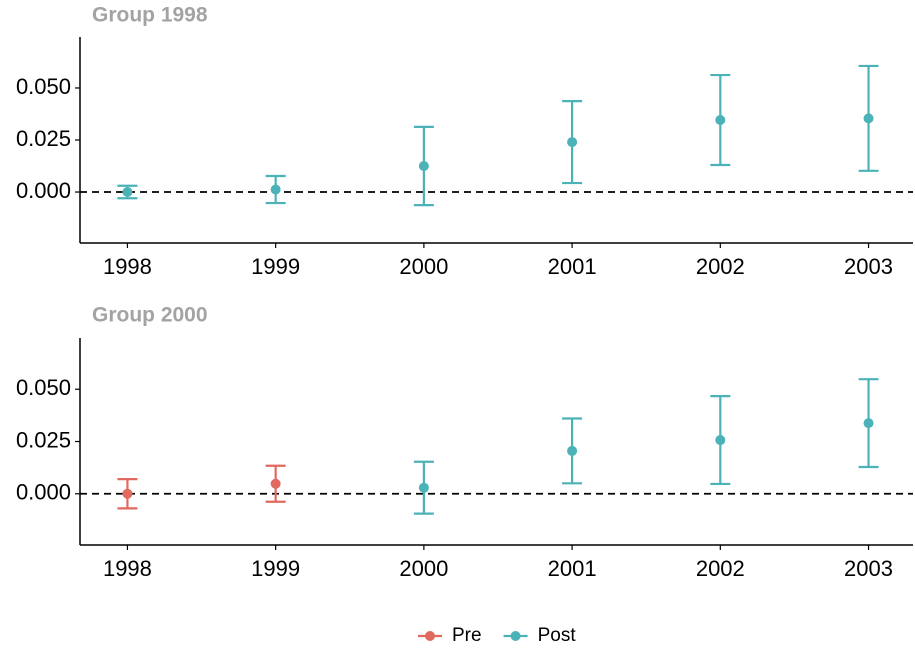  Describe the element at coordinates (557, 635) in the screenshot. I see `legend-label: Post` at that location.